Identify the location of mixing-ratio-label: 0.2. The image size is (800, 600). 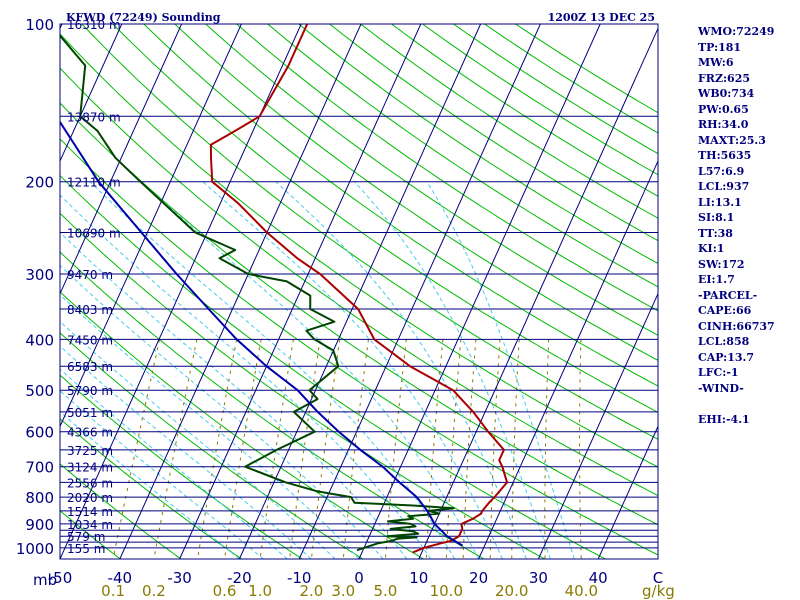
(154, 591).